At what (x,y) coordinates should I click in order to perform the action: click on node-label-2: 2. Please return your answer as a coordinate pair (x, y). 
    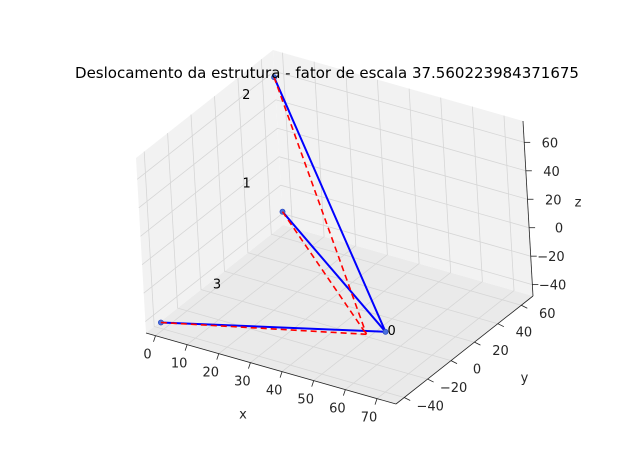
    Looking at the image, I should click on (246, 95).